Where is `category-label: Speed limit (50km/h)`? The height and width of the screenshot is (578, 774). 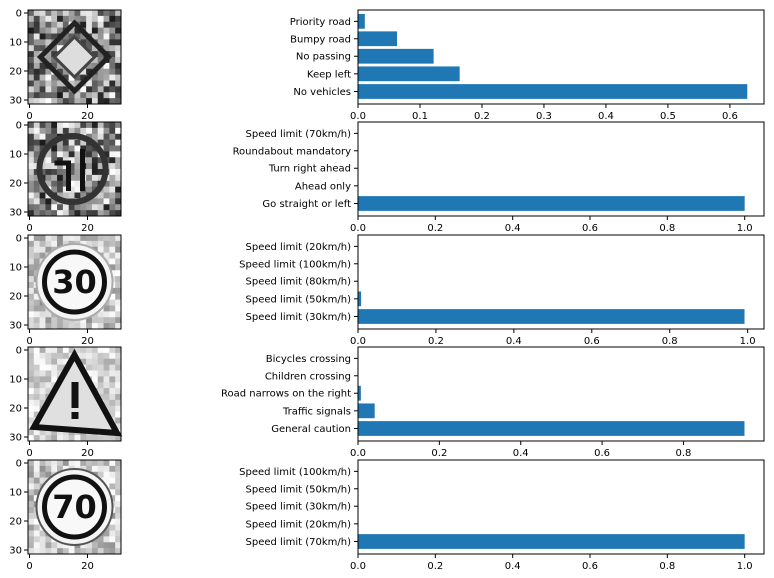
category-label: Speed limit (50km/h) is located at coordinates (299, 489).